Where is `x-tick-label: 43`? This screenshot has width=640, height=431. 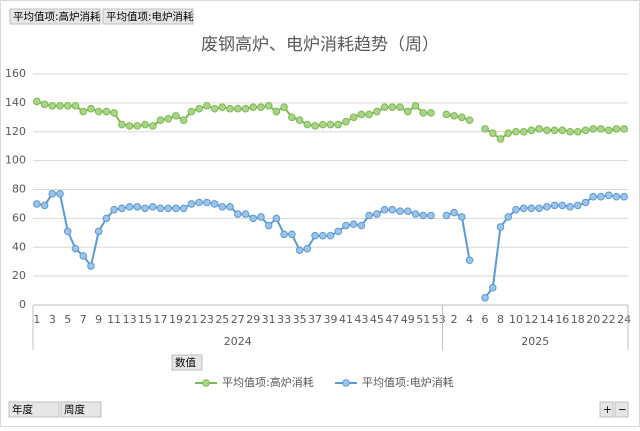
x-tick-label: 43 is located at coordinates (361, 319).